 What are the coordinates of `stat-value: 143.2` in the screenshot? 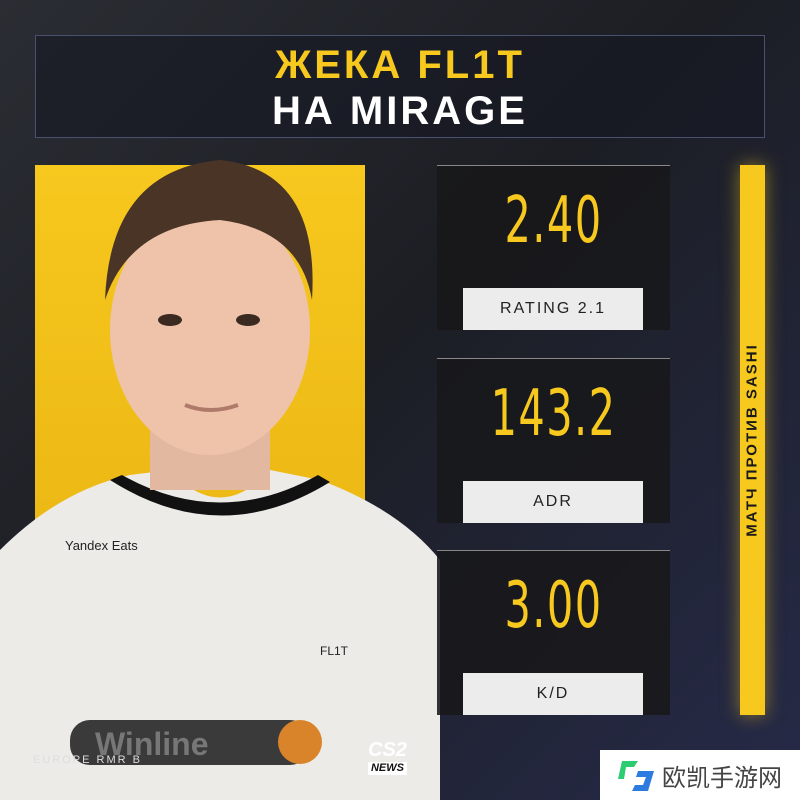 It's located at (553, 414).